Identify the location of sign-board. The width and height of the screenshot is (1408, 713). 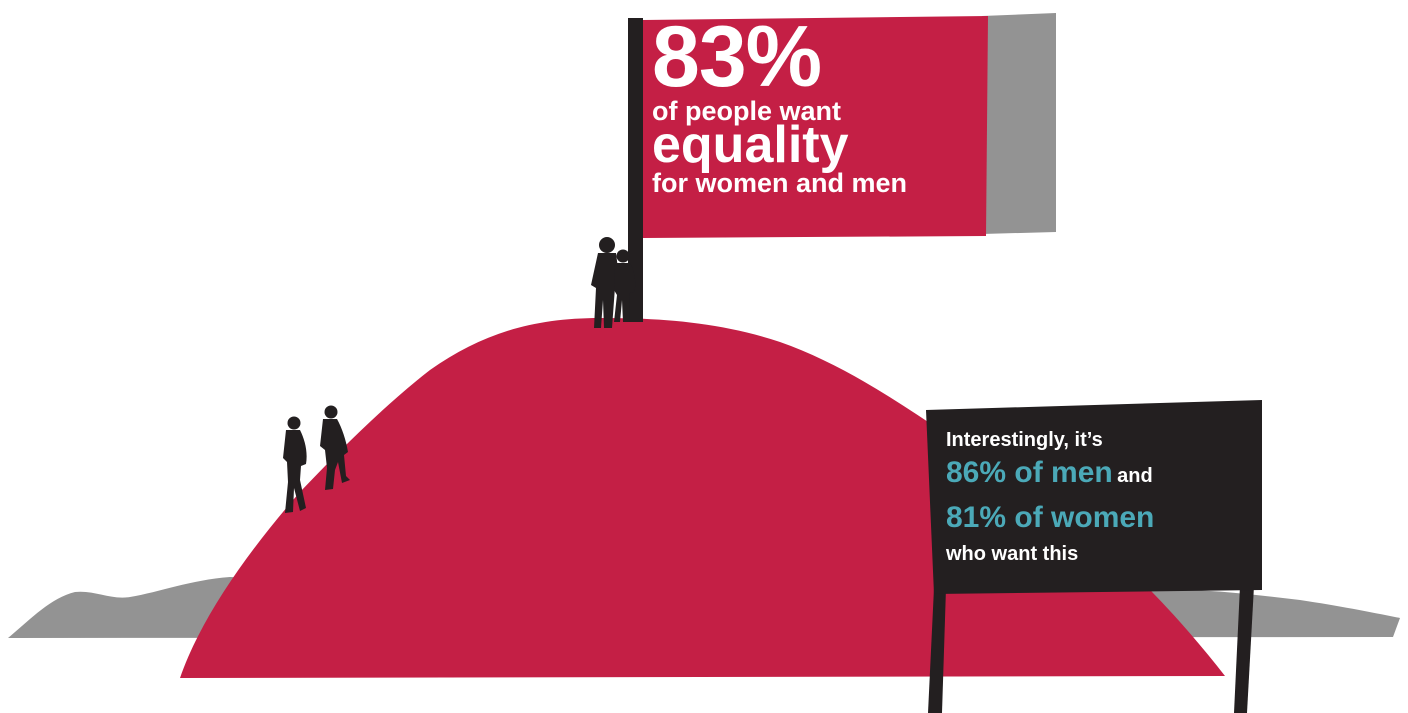
(1094, 497).